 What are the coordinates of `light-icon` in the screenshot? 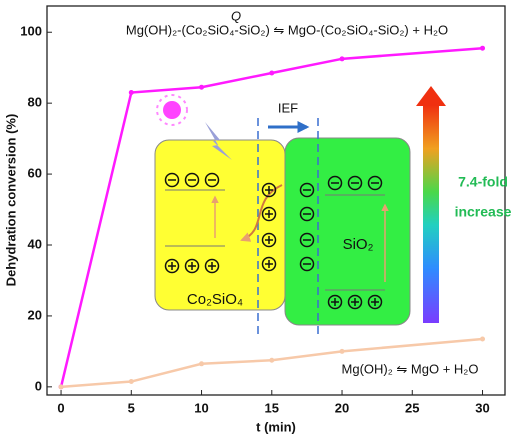 It's located at (172, 110).